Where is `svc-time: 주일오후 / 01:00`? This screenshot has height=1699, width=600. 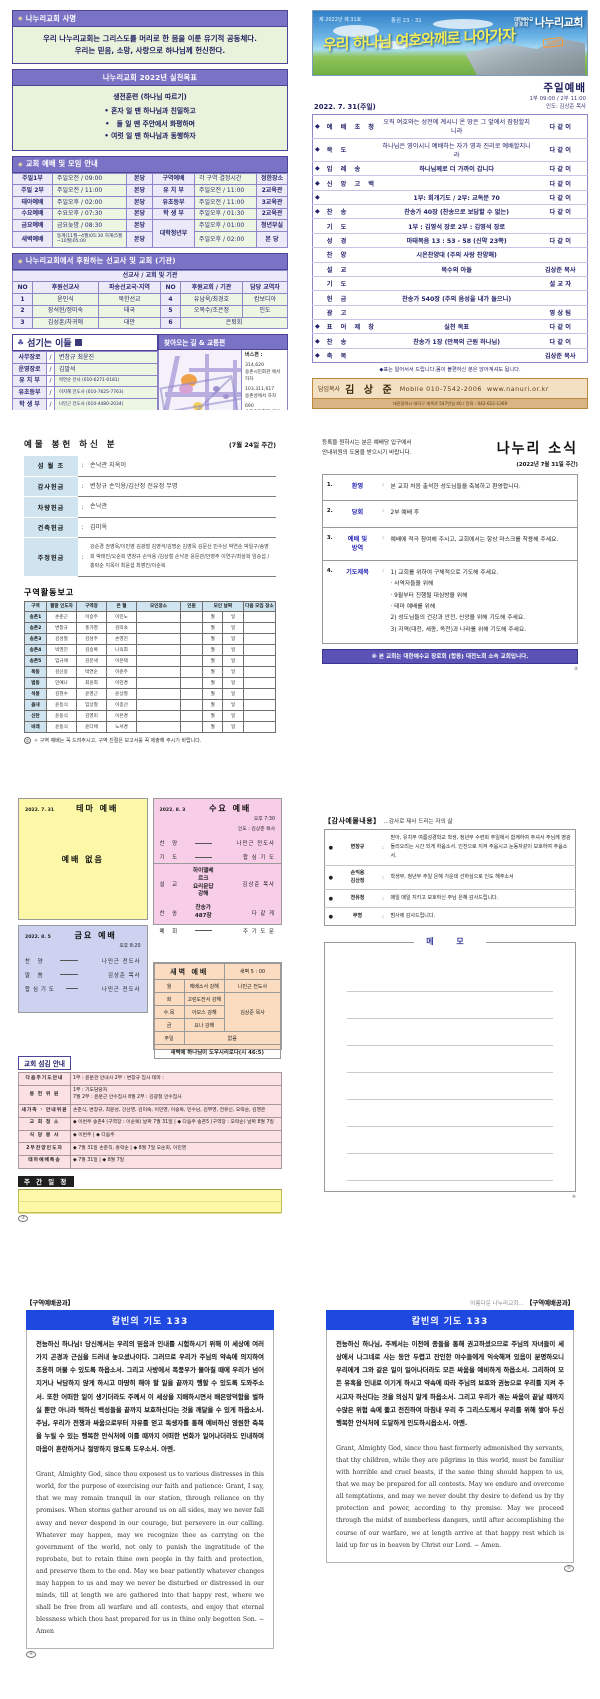
svc-time: 주일오후 / 01:00 is located at coordinates (225, 226).